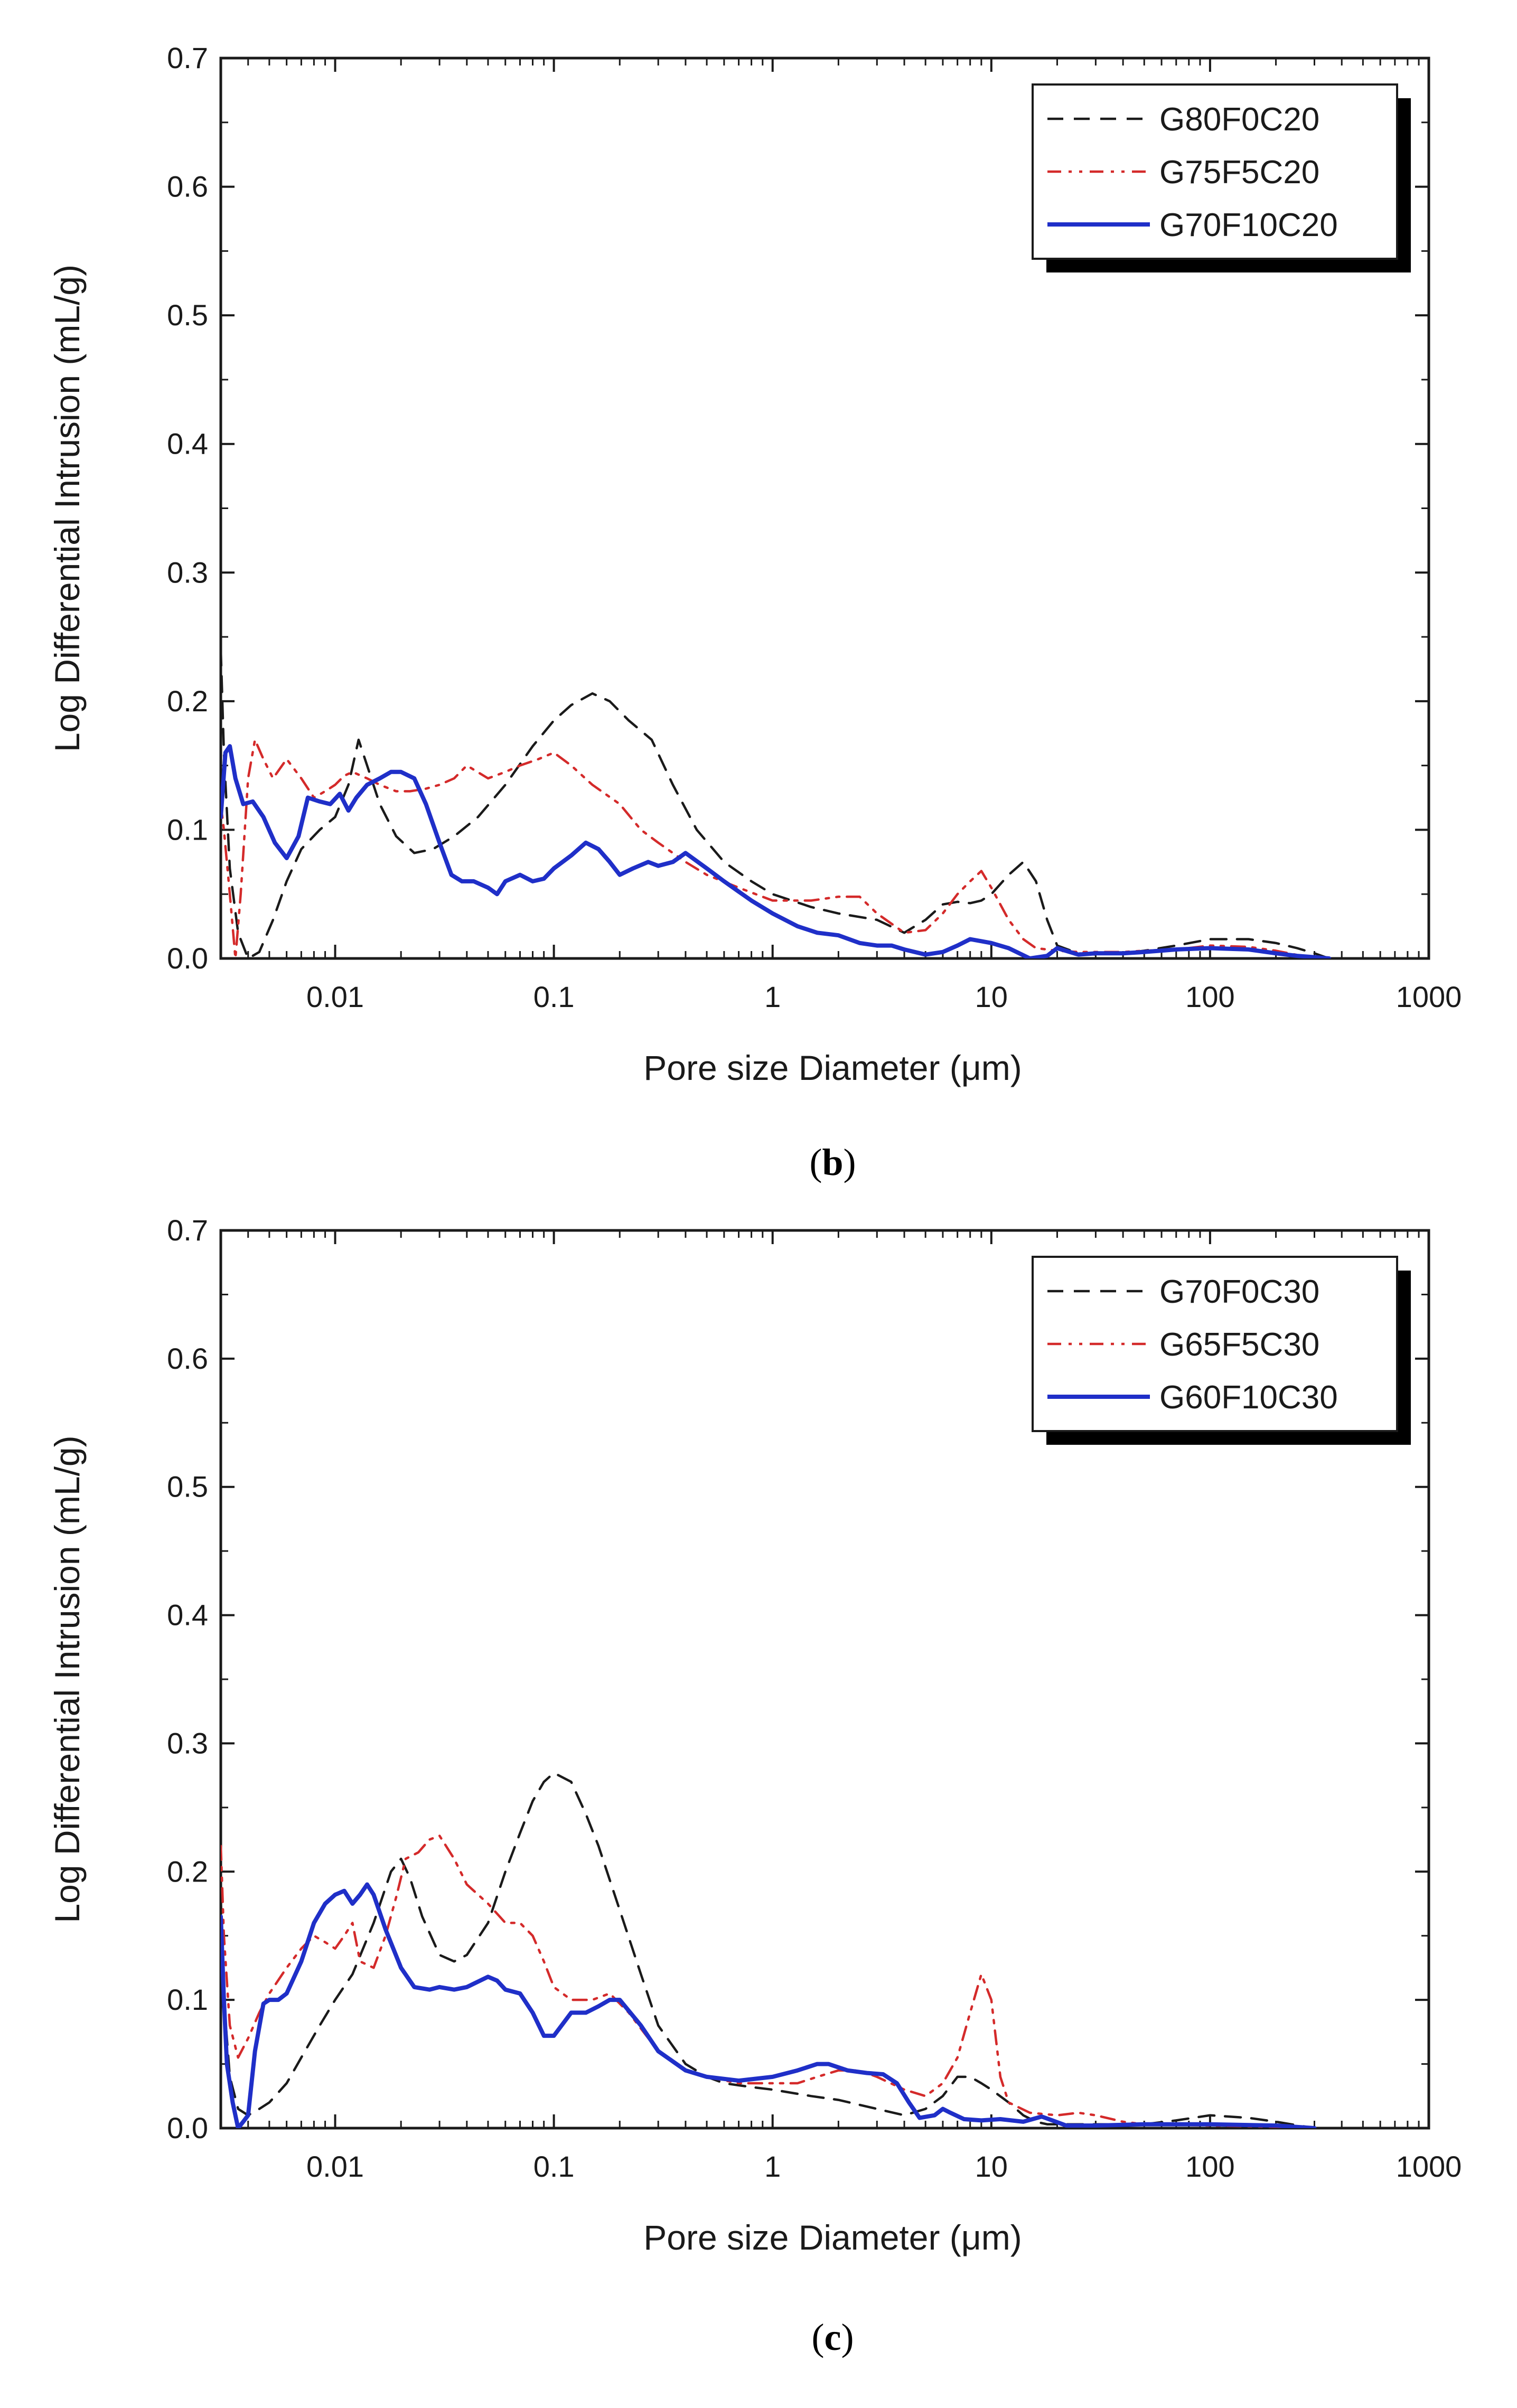  I want to click on caption-letter: c, so click(833, 2337).